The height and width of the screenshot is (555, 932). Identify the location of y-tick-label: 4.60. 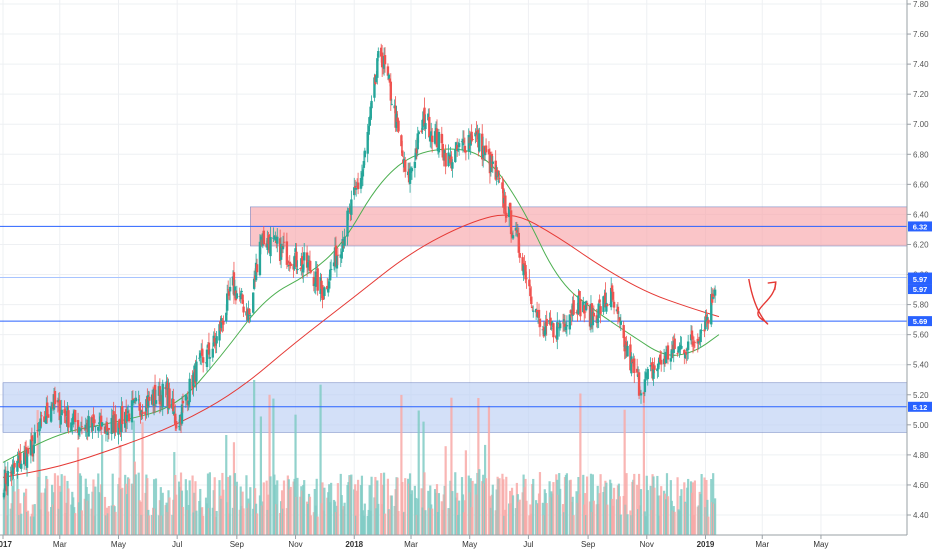
(921, 485).